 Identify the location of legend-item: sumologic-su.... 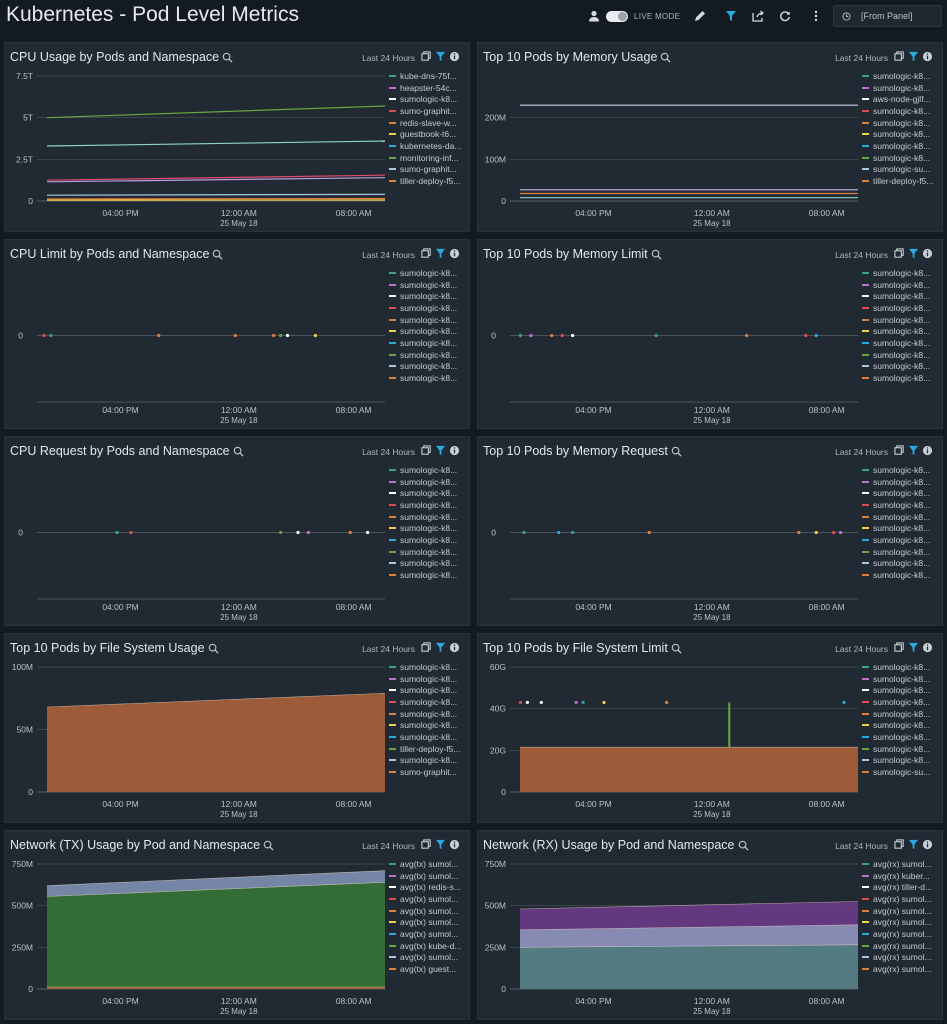
(902, 772).